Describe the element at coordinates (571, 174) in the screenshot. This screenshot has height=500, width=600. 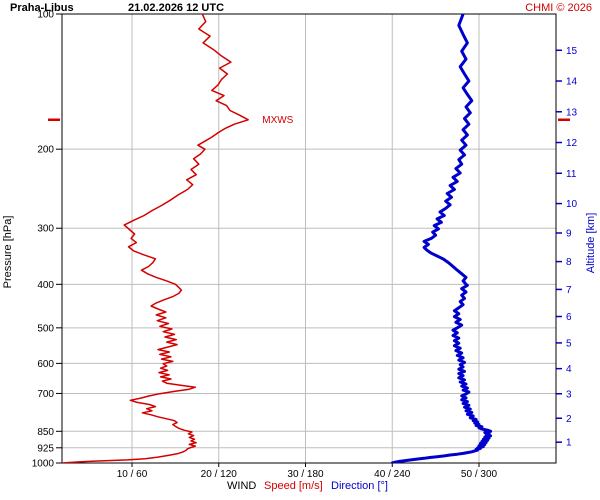
I see `altitude-tick-label: 11` at that location.